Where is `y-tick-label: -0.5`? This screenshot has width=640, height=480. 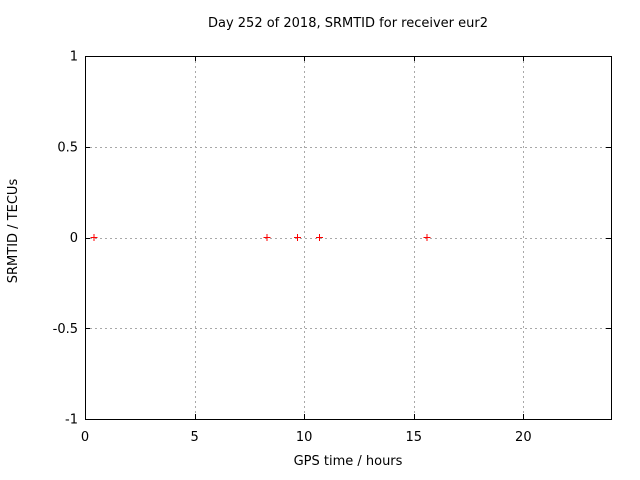
y-tick-label: -0.5 is located at coordinates (65, 329).